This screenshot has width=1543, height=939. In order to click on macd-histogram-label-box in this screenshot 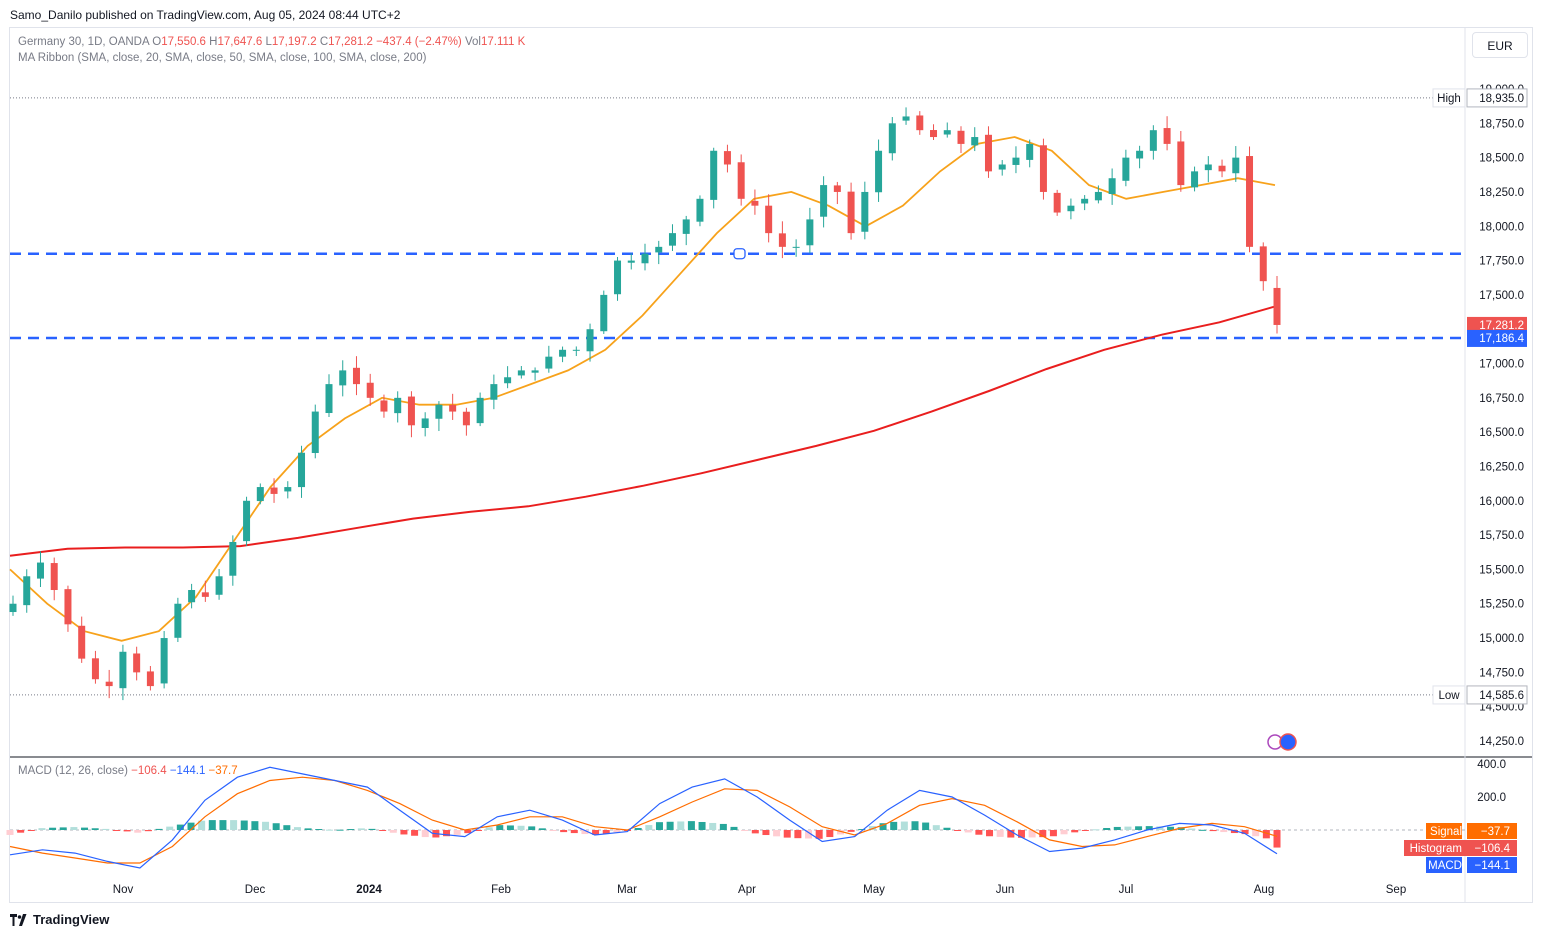, I will do `click(1435, 848)`.